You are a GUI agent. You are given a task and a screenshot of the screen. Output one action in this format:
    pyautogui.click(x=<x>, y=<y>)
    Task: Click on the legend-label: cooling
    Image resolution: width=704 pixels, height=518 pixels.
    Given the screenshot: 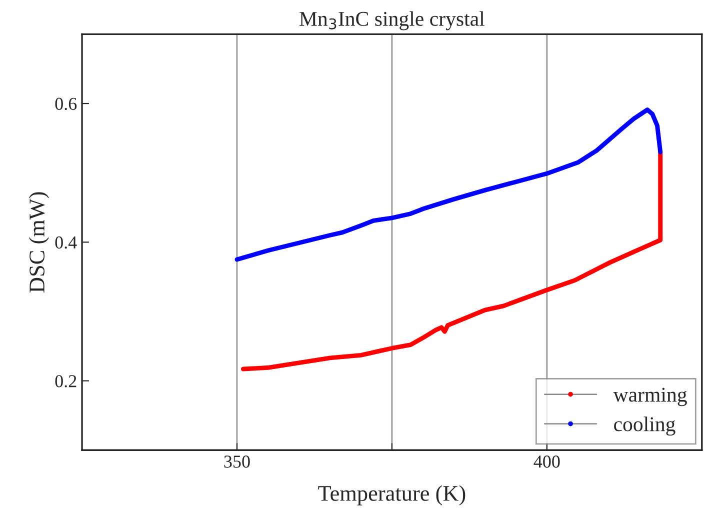 What is the action you would take?
    pyautogui.click(x=645, y=426)
    